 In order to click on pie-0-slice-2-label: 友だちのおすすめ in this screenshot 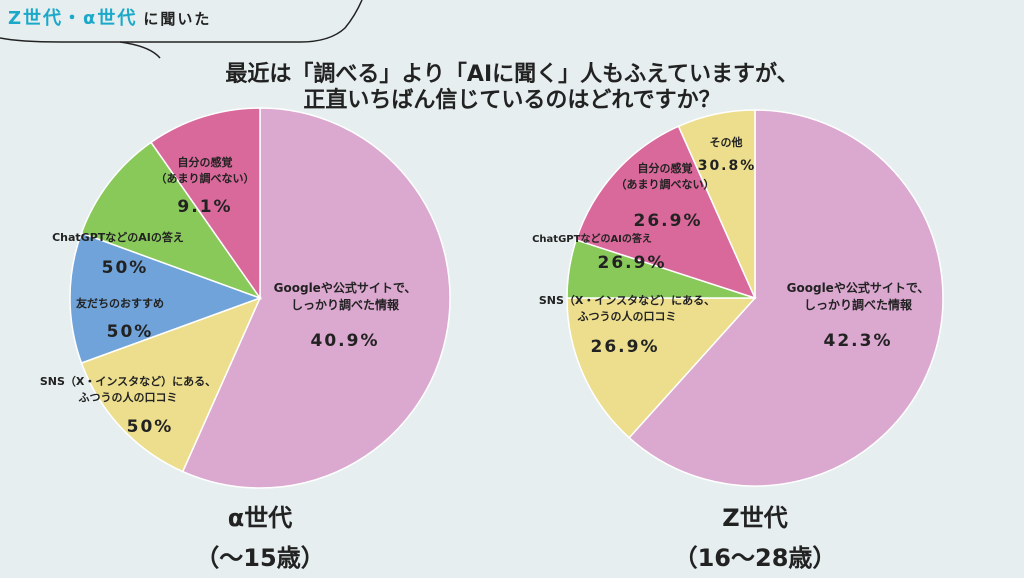, I will do `click(120, 303)`.